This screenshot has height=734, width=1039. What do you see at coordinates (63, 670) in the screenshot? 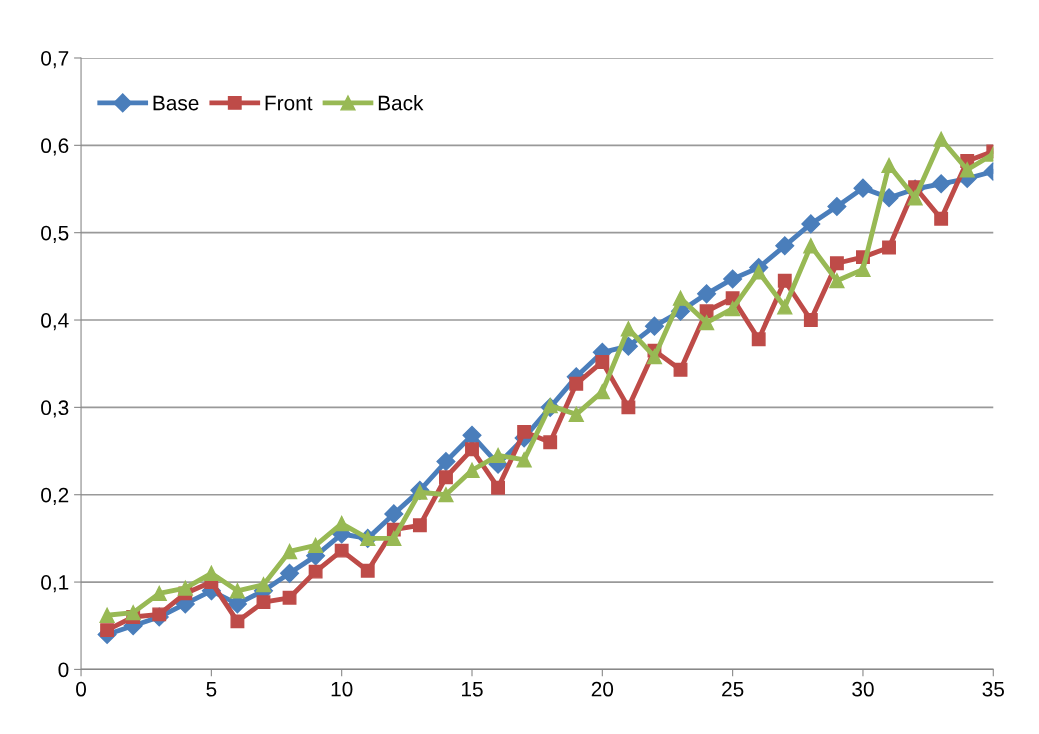
I see `y-tick-label: 0` at bounding box center [63, 670].